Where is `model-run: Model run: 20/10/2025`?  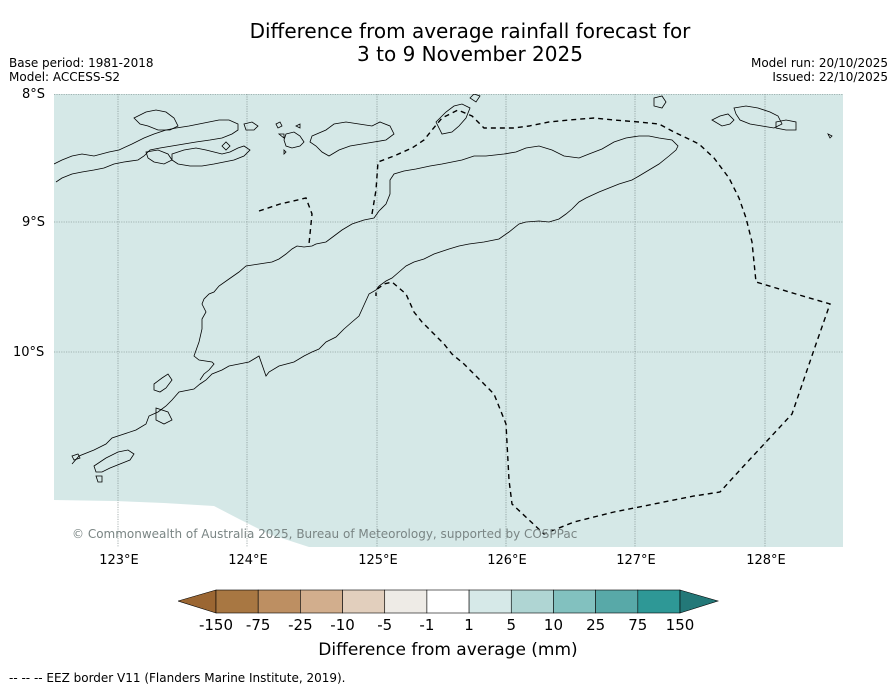
model-run: Model run: 20/10/2025 is located at coordinates (819, 63).